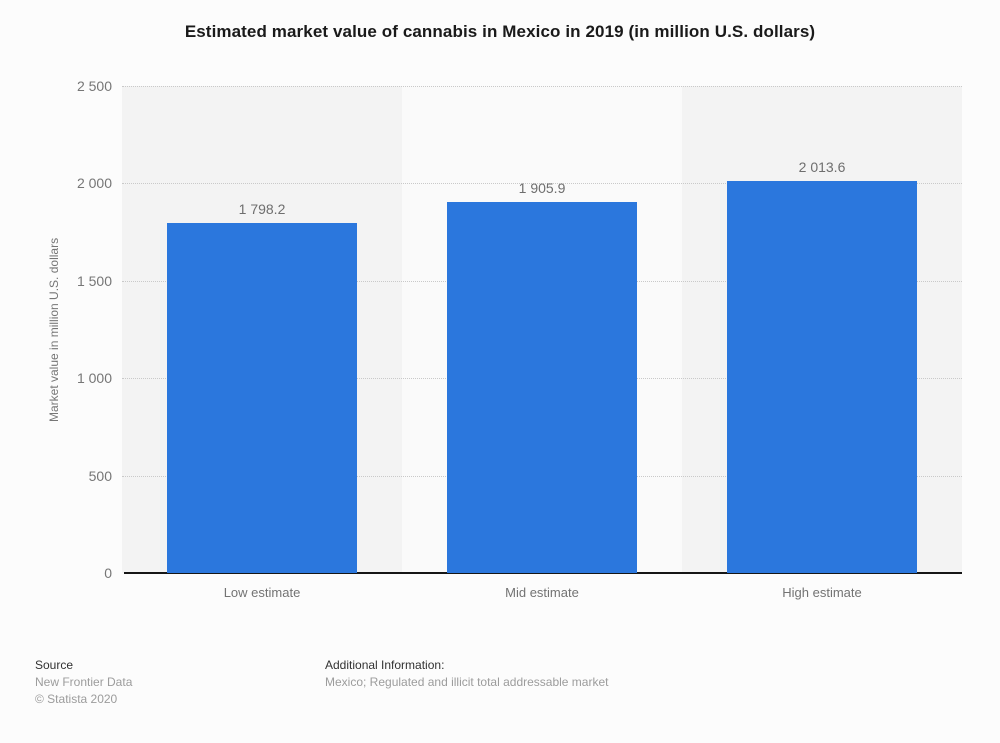 This screenshot has height=743, width=1000. Describe the element at coordinates (262, 397) in the screenshot. I see `bar-low-estimate` at that location.